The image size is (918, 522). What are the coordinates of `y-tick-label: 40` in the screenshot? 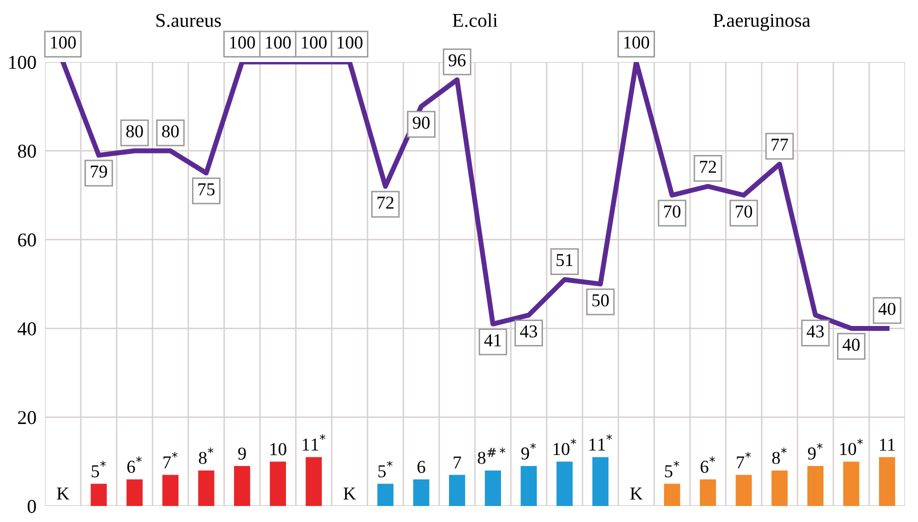 It's located at (27, 329).